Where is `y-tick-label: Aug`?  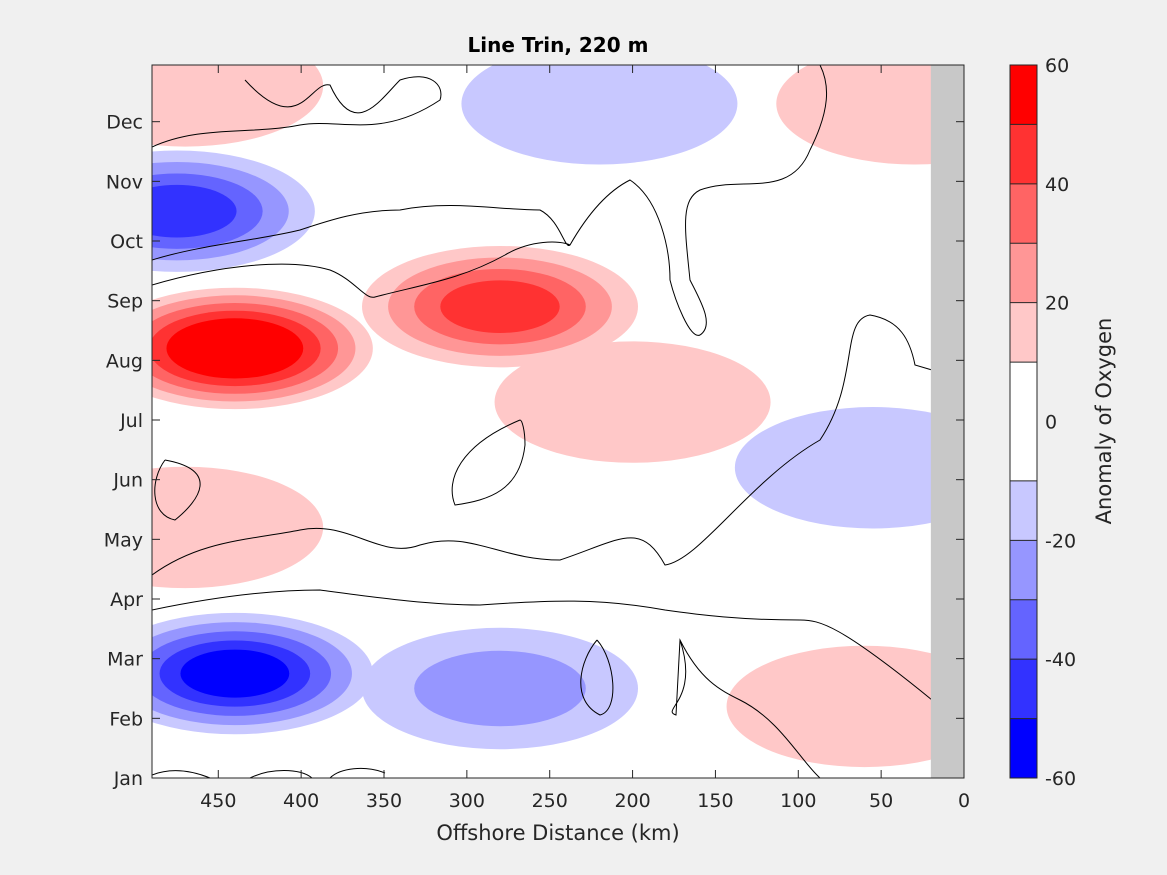
y-tick-label: Aug is located at coordinates (124, 361).